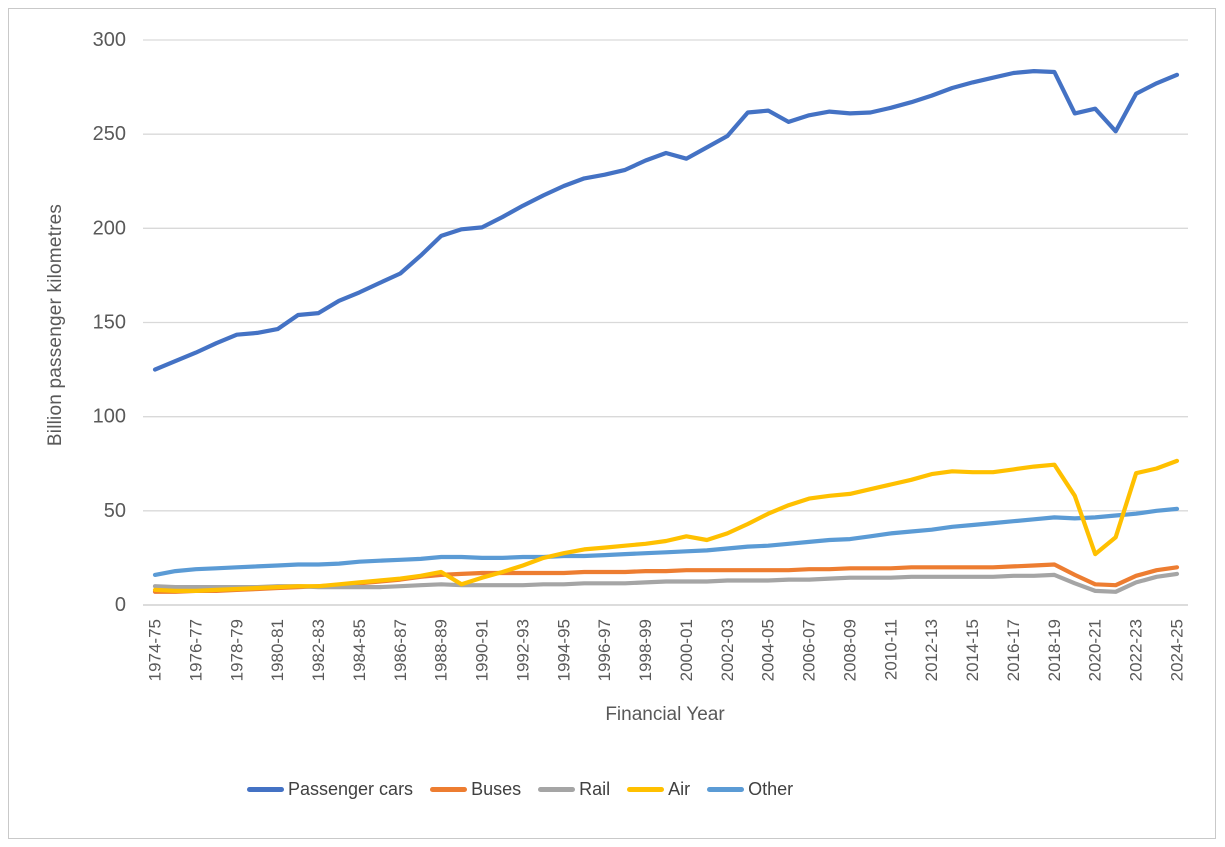  What do you see at coordinates (155, 650) in the screenshot?
I see `x-tick-label-1974-75: 1974-75` at bounding box center [155, 650].